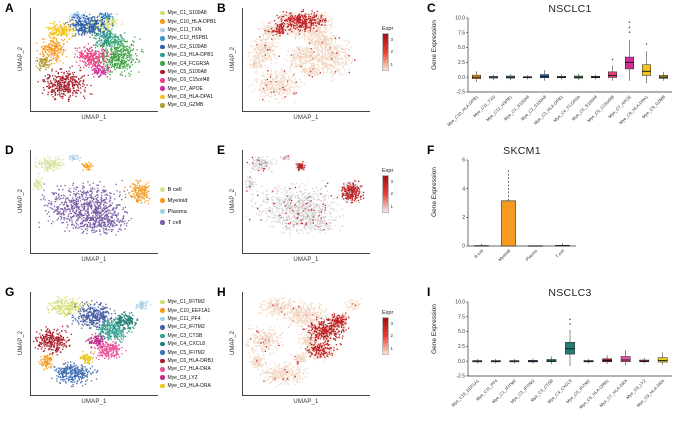  What do you see at coordinates (187, 319) in the screenshot?
I see `legend-item: Mye_C11_PF4` at bounding box center [187, 319].